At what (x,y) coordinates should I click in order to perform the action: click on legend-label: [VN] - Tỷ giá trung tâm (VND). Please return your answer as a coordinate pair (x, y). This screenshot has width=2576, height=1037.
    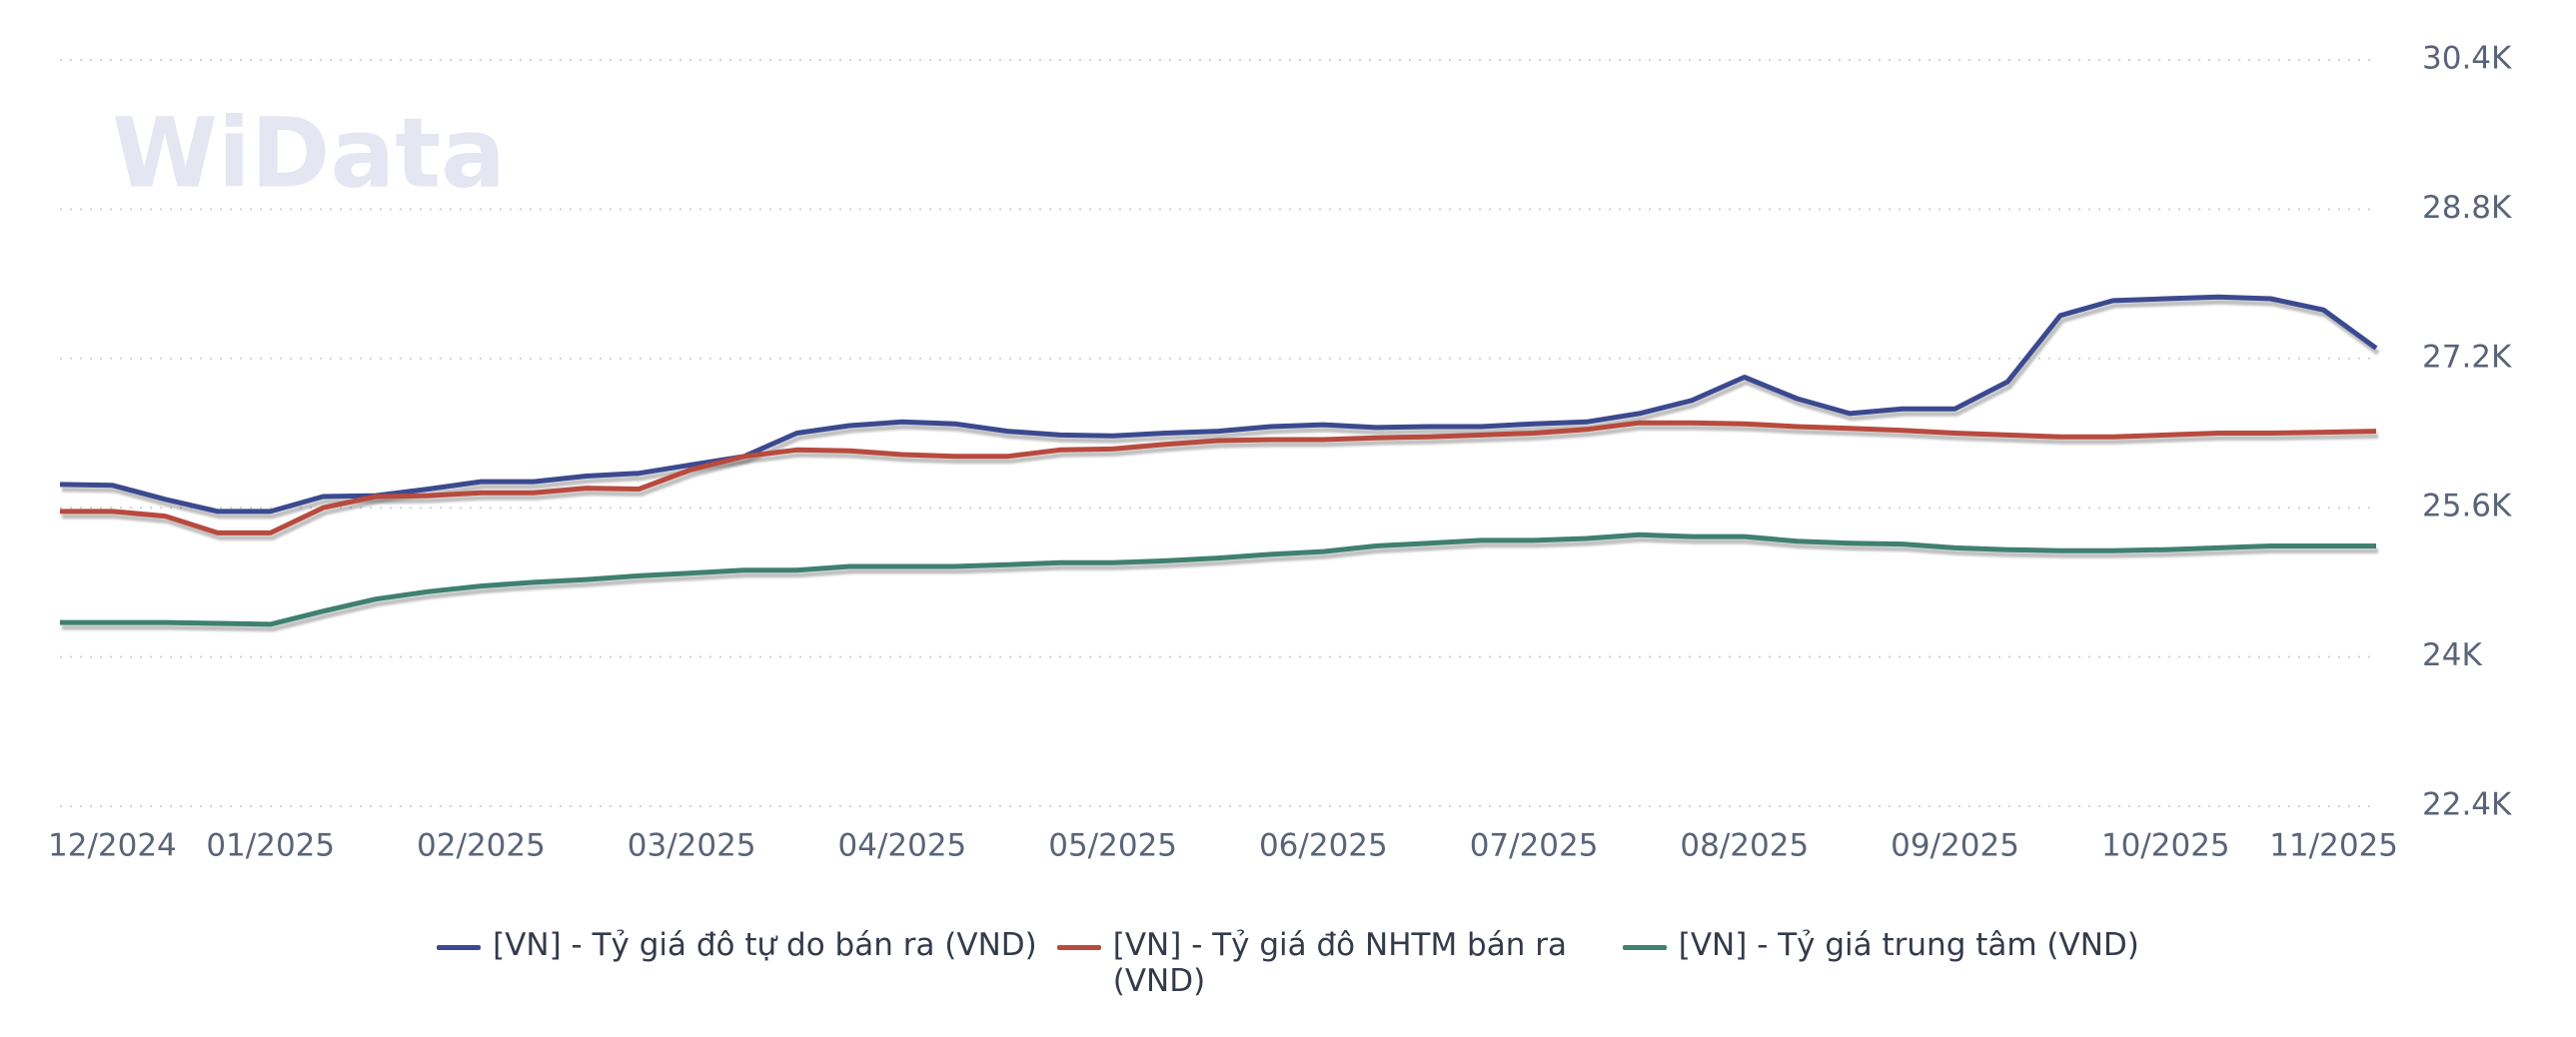
    Looking at the image, I should click on (1908, 945).